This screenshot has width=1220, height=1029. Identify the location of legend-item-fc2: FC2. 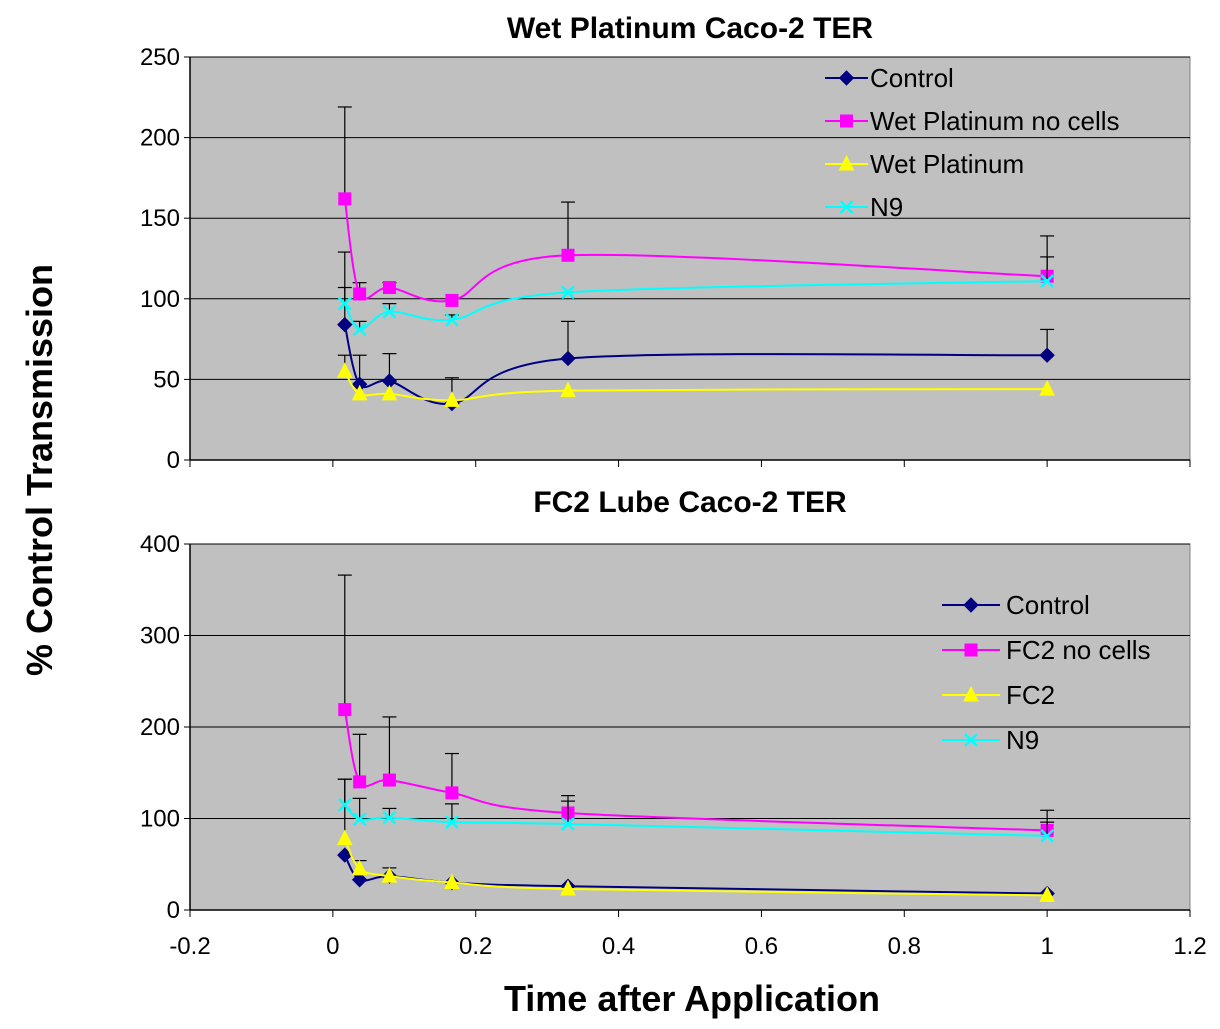
(998, 695).